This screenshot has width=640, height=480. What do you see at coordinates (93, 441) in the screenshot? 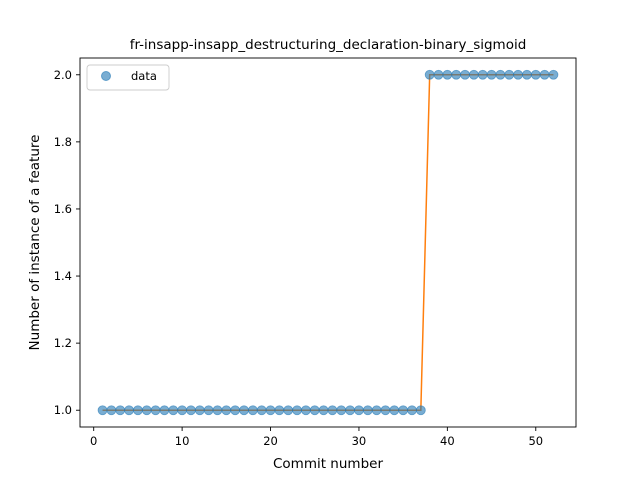
I see `x-tick-label: 0` at bounding box center [93, 441].